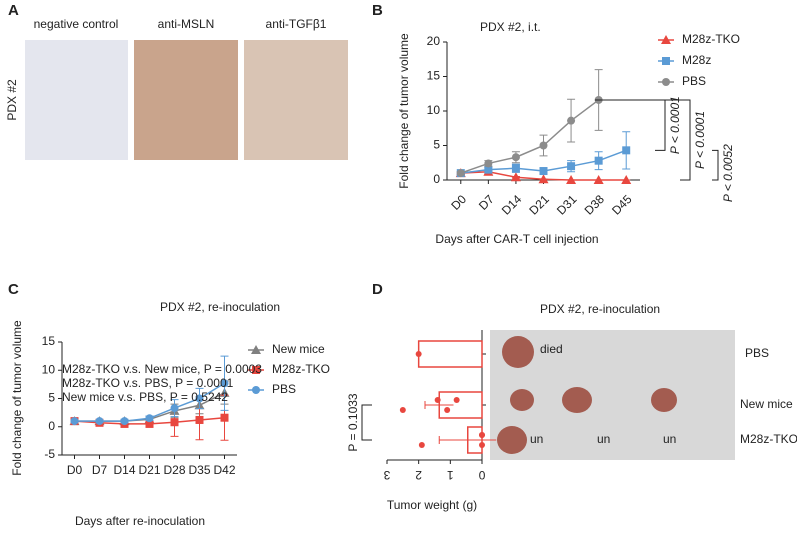 The height and width of the screenshot is (533, 797). I want to click on error-bar, so click(467, 440).